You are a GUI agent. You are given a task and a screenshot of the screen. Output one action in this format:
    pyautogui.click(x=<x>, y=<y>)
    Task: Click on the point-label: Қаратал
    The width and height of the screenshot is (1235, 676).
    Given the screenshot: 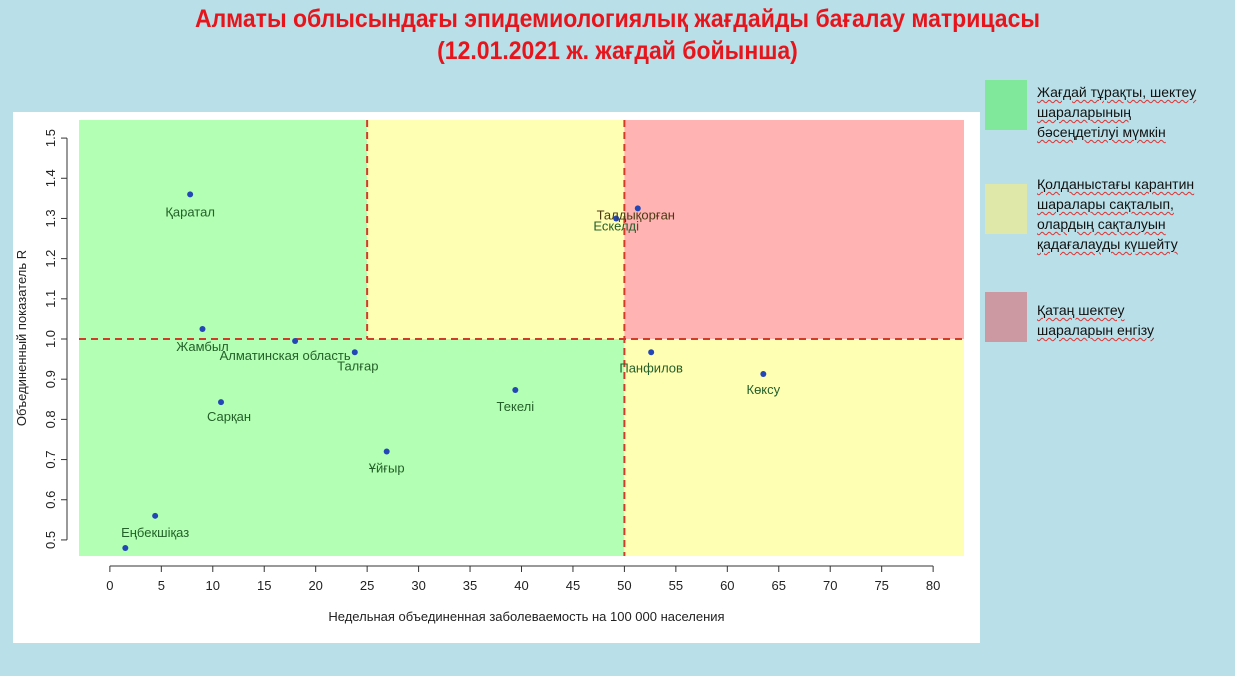 What is the action you would take?
    pyautogui.click(x=190, y=211)
    